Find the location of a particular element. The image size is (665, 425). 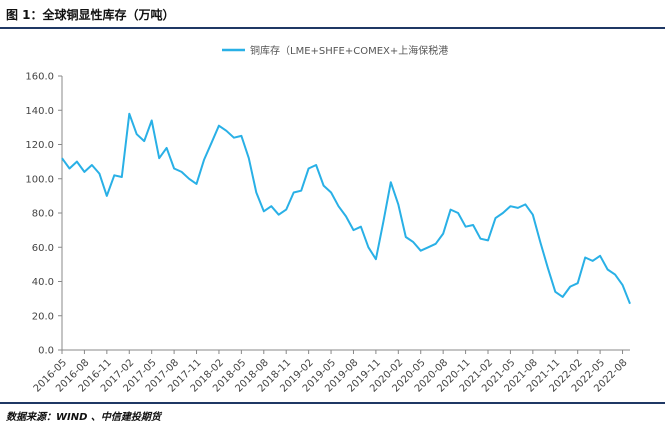

y-tick-label: 80.0 is located at coordinates (43, 214).